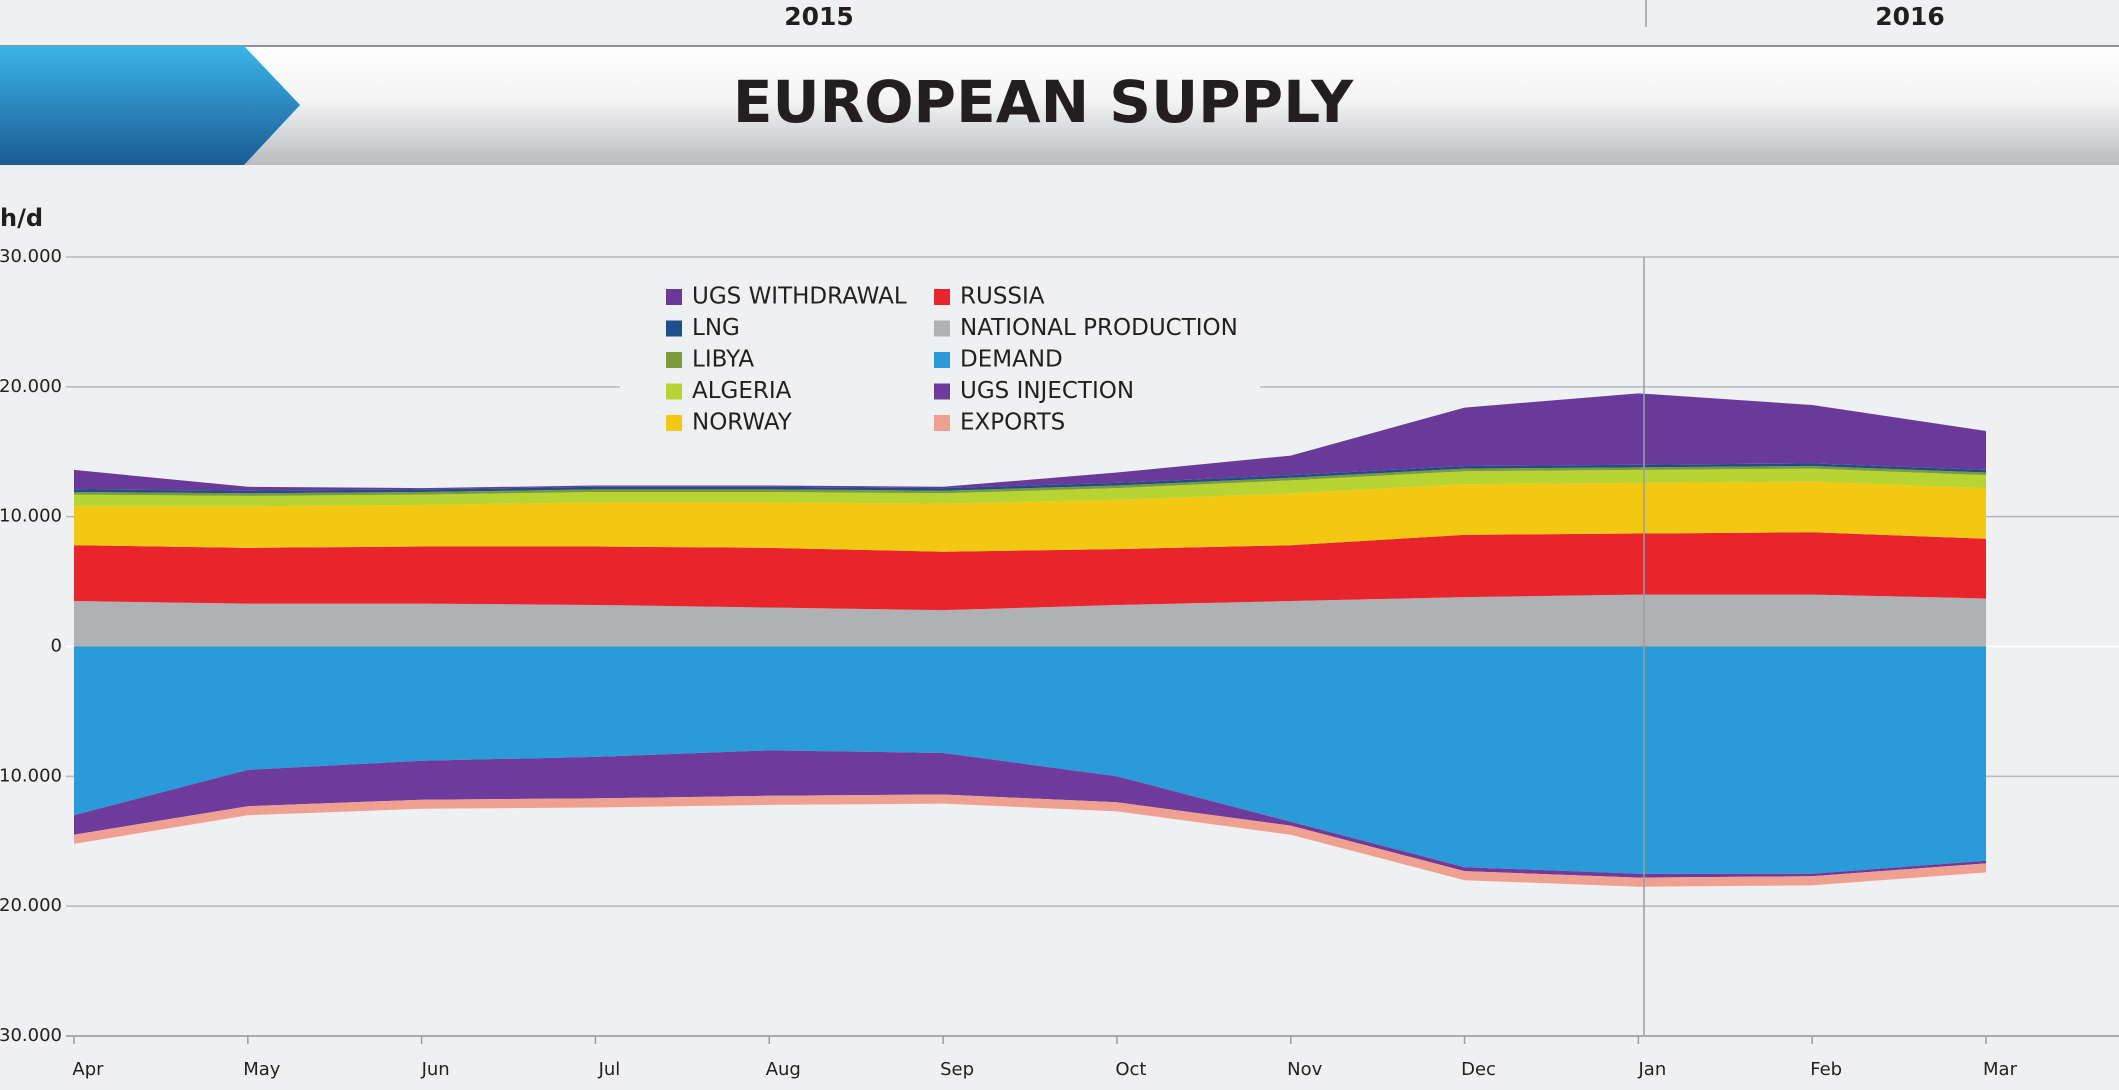 Image resolution: width=2119 pixels, height=1090 pixels. I want to click on x-tick-label: Dec, so click(1478, 1069).